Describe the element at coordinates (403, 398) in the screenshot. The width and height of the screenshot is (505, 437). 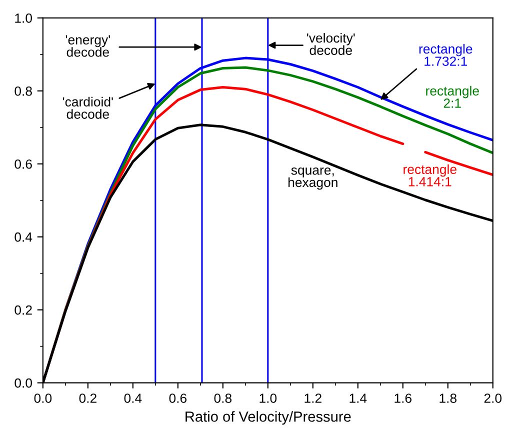
I see `x-tick-label: 1.6` at that location.